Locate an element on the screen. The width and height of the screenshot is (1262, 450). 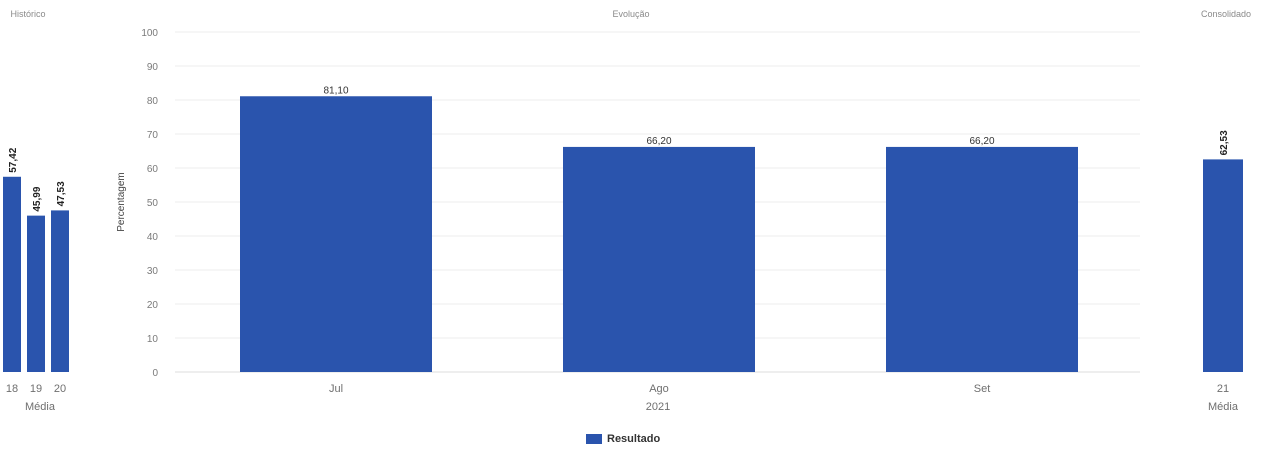
consolidado-value-label: 62,53 is located at coordinates (1224, 142).